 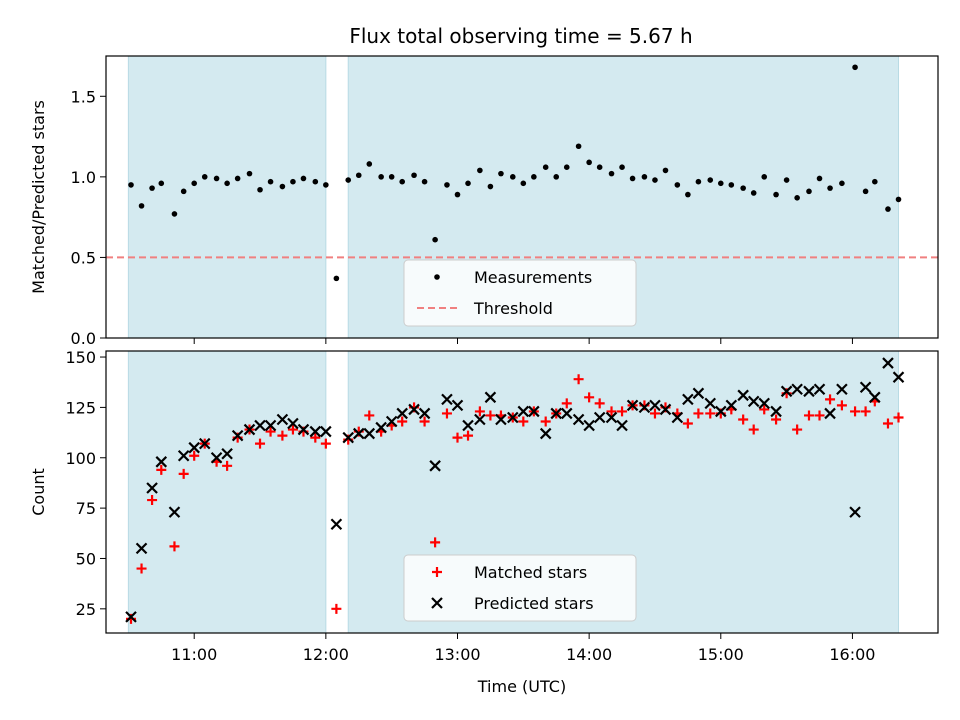 What do you see at coordinates (194, 654) in the screenshot?
I see `x-tick-label: 11:00` at bounding box center [194, 654].